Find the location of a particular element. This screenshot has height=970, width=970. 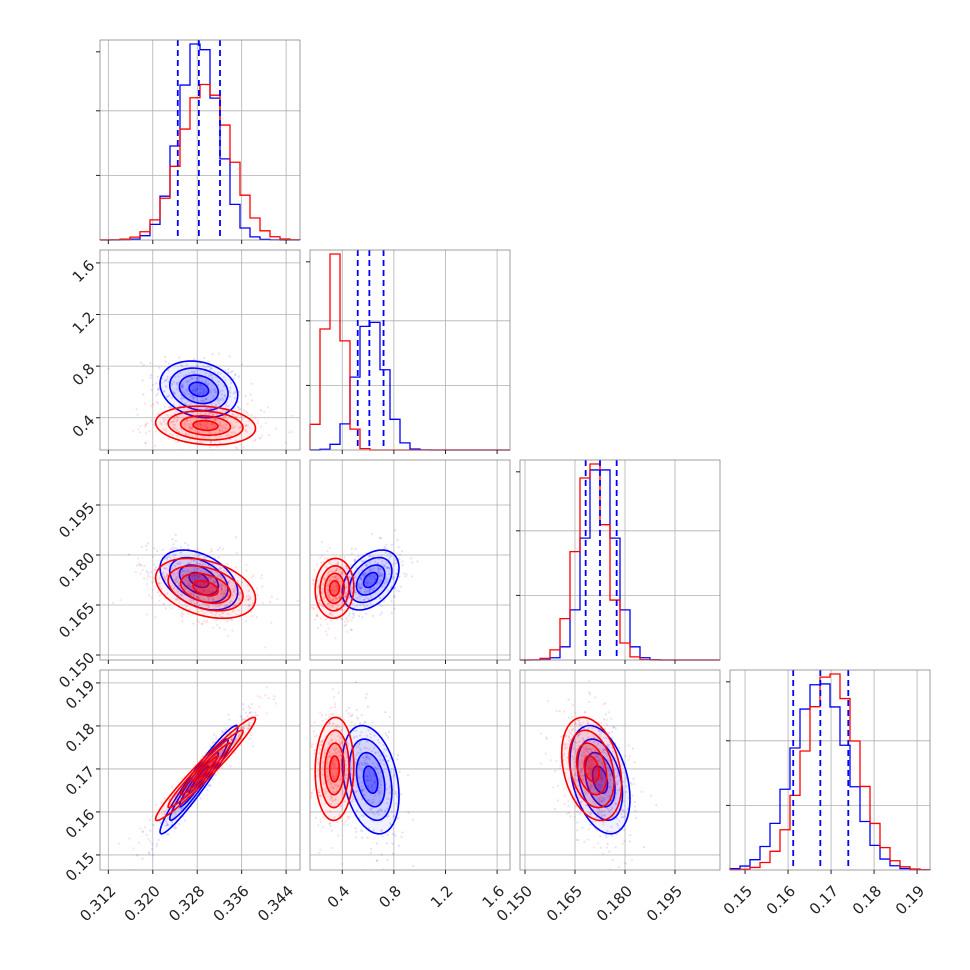

y-tick-label: 0.195 is located at coordinates (76, 520).